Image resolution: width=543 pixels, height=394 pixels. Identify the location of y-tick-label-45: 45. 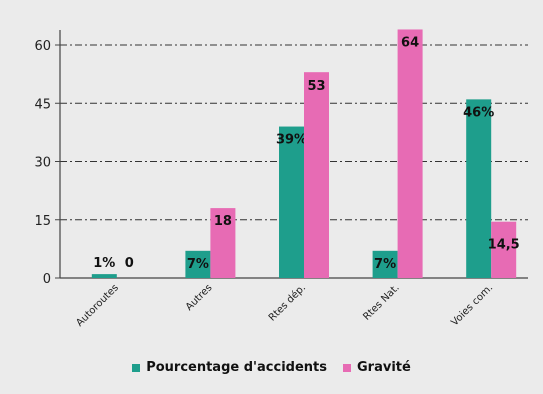
(42, 104).